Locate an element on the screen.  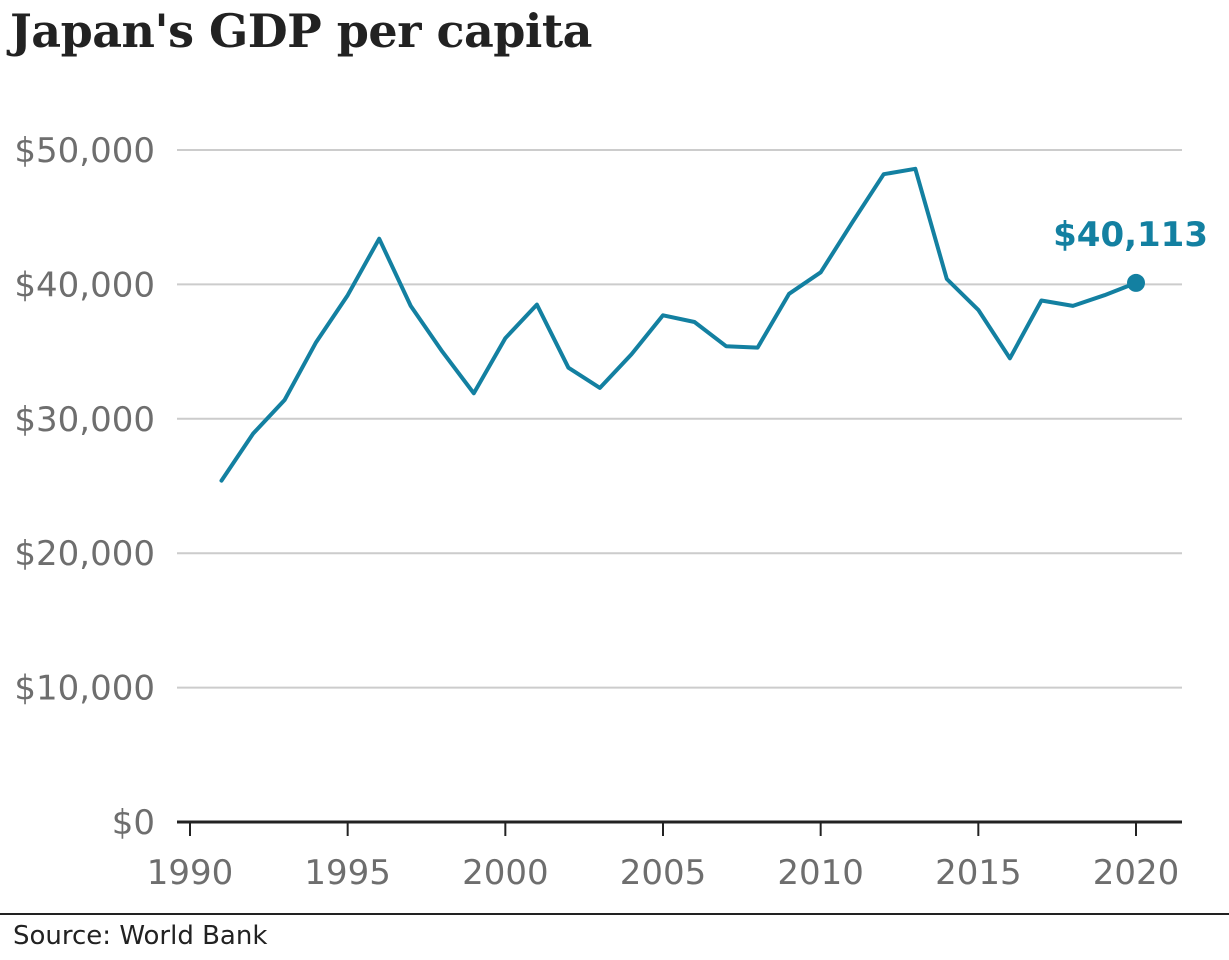
x-tick-label: 2000 is located at coordinates (505, 873).